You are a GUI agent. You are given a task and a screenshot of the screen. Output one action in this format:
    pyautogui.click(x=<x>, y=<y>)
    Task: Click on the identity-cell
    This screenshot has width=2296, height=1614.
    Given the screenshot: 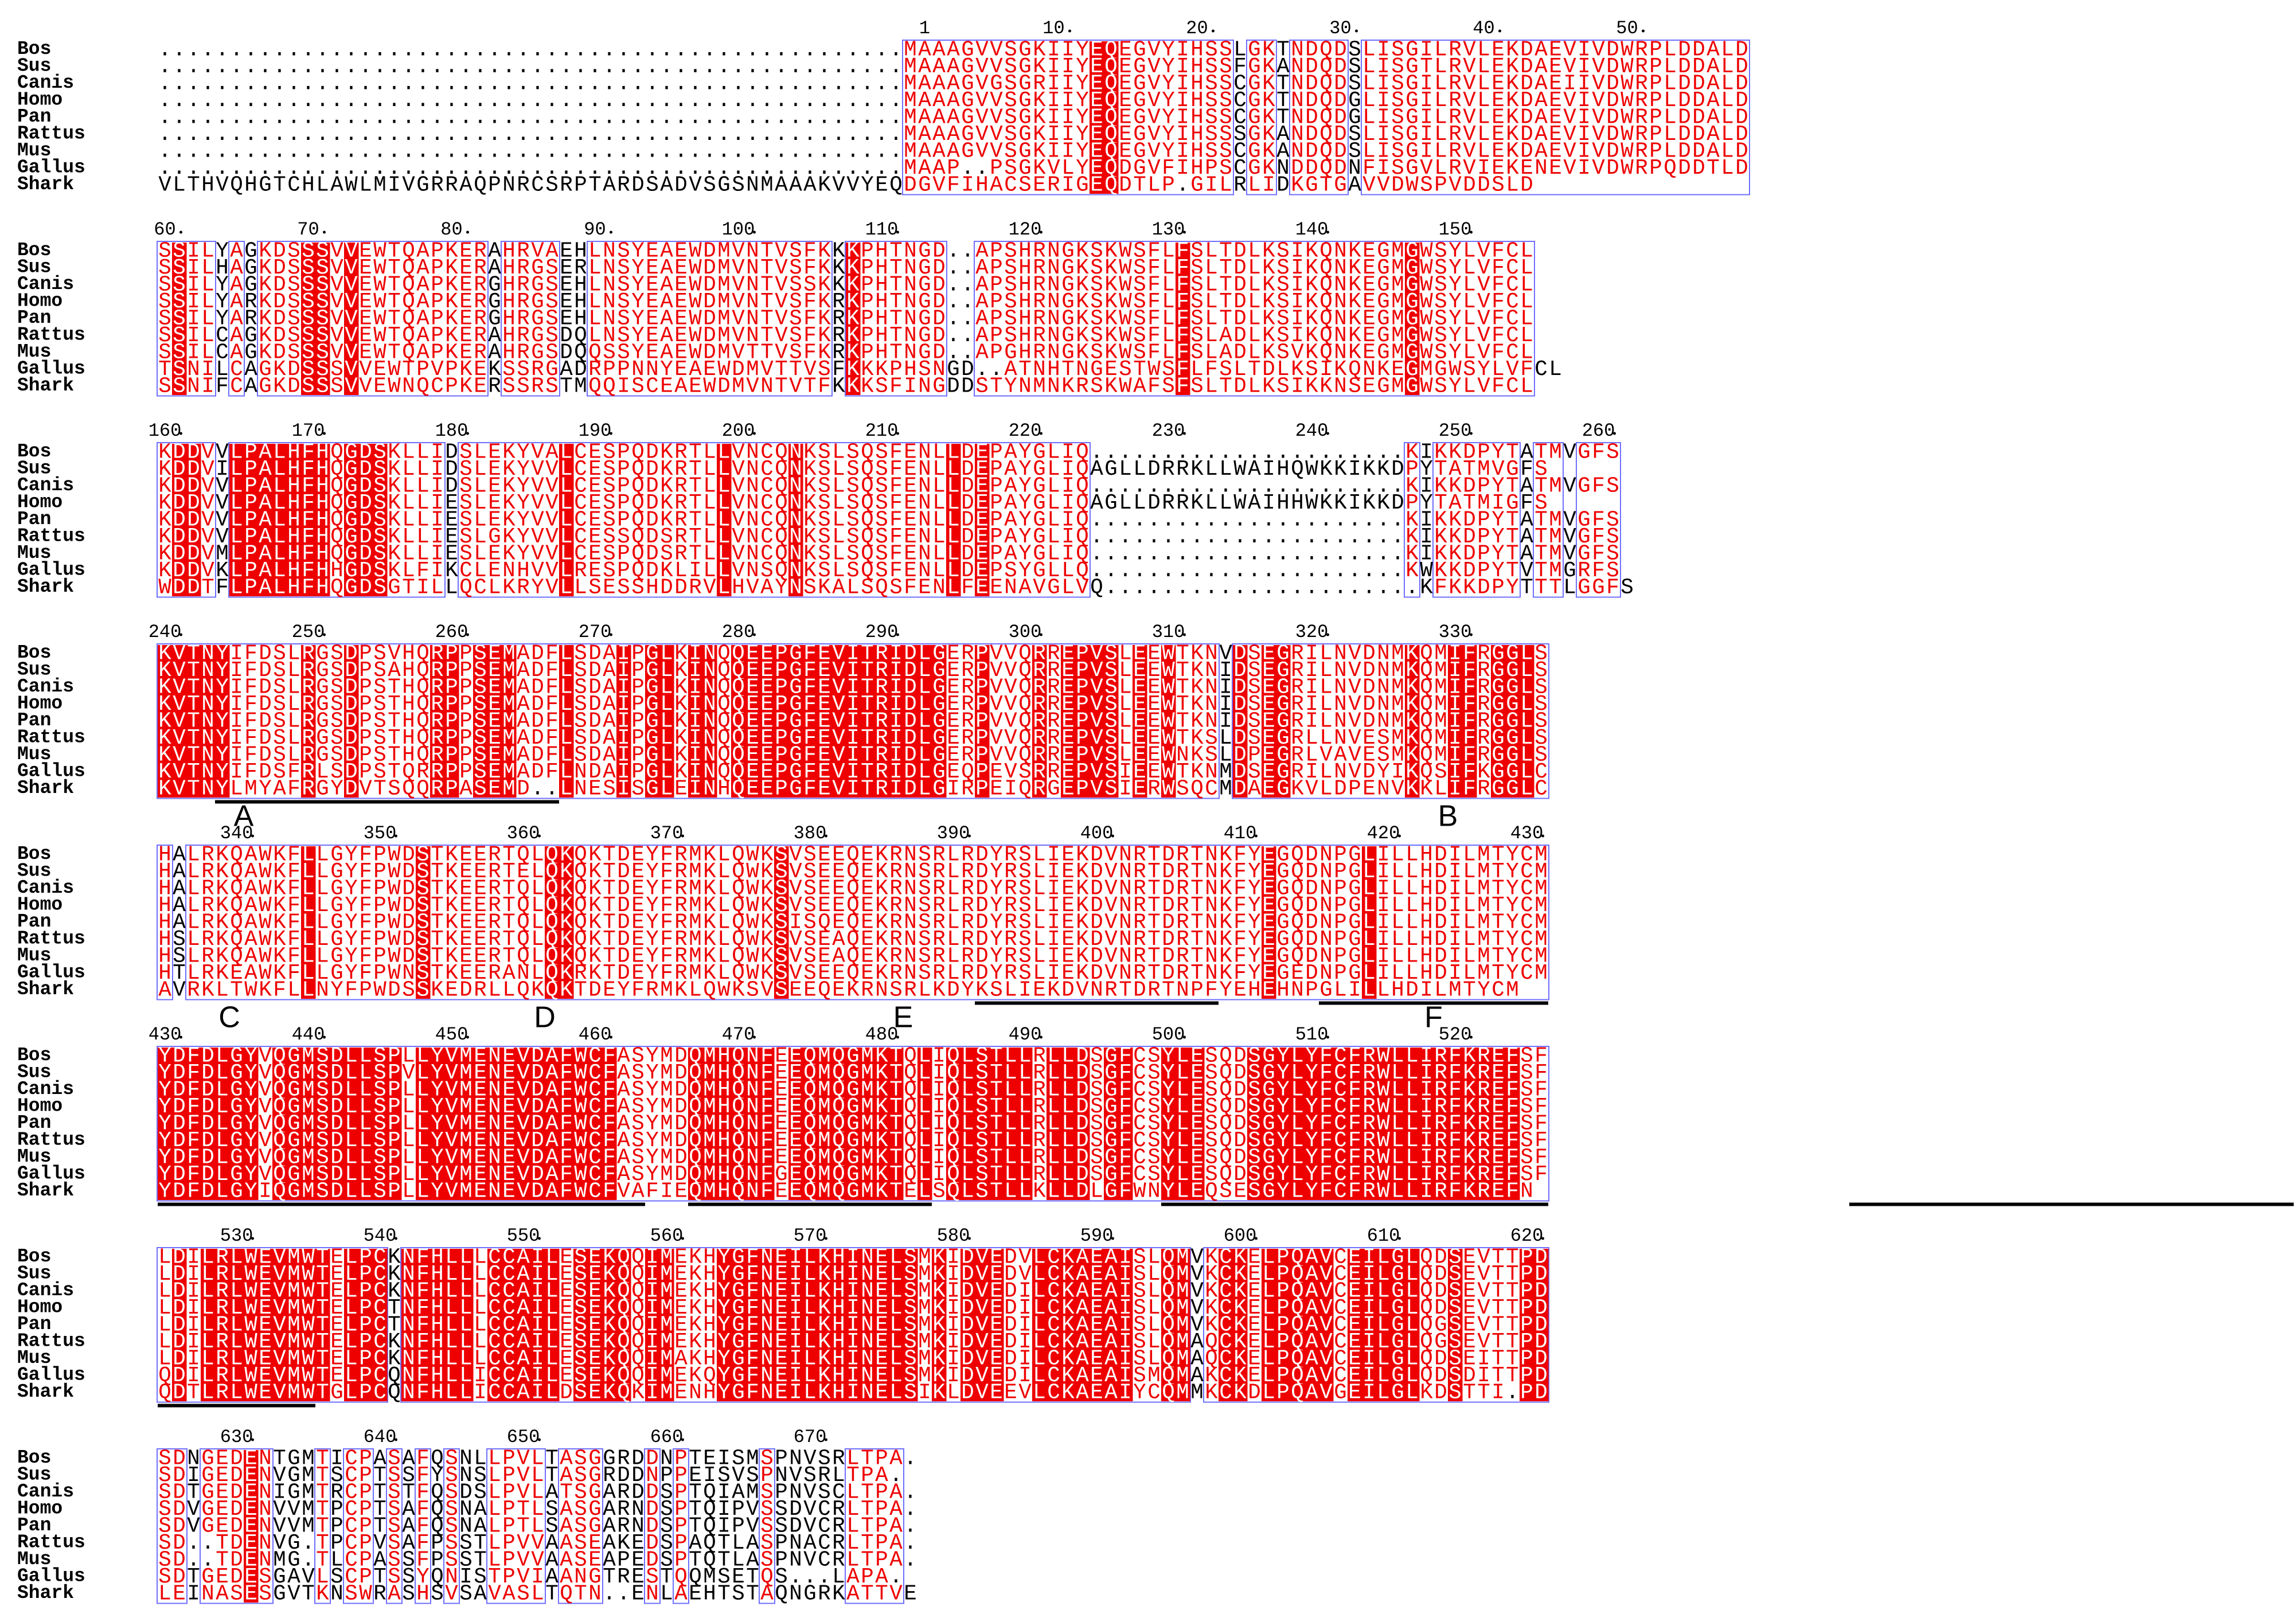 What is the action you would take?
    pyautogui.click(x=1111, y=49)
    